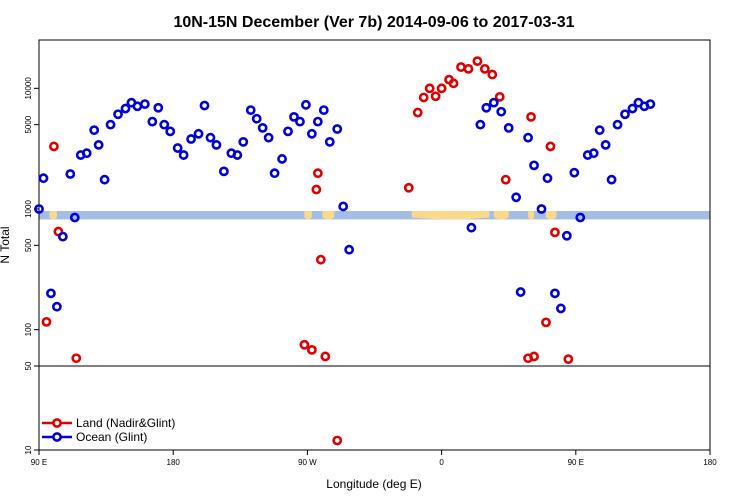 This screenshot has width=750, height=500. Describe the element at coordinates (28, 209) in the screenshot. I see `y-tick-label: 1000` at that location.